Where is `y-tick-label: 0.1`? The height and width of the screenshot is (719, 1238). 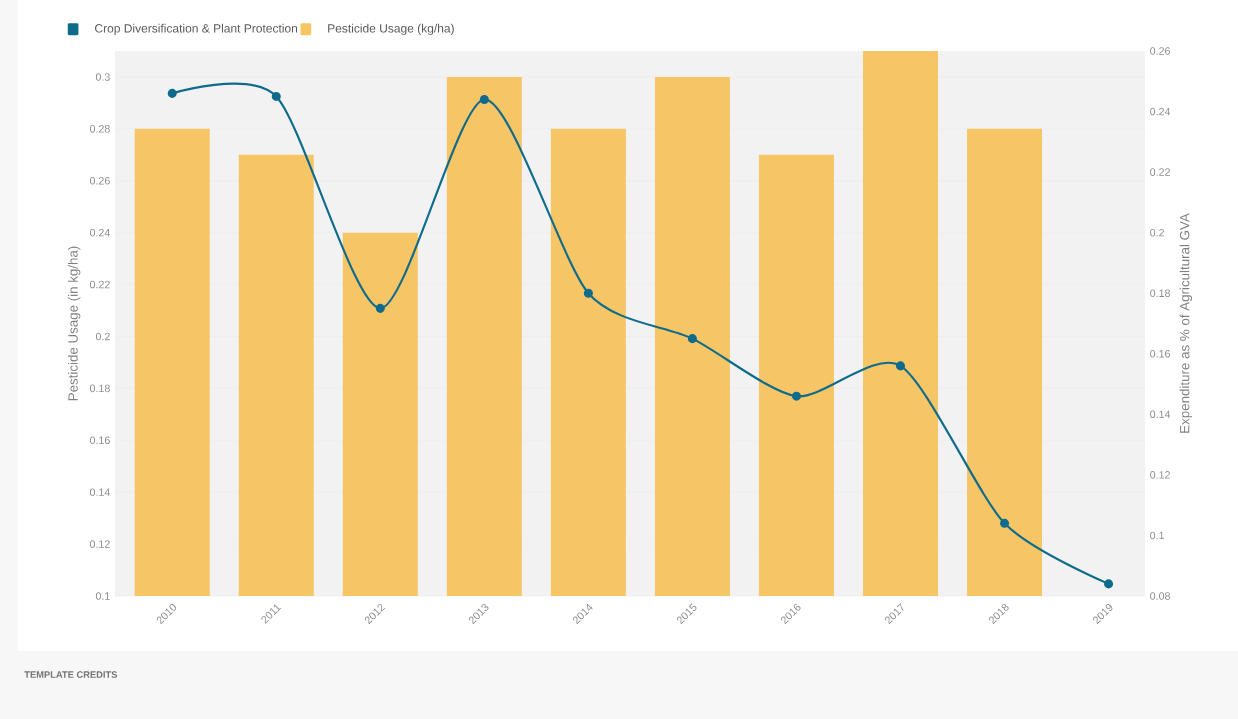 y-tick-label: 0.1 is located at coordinates (102, 596).